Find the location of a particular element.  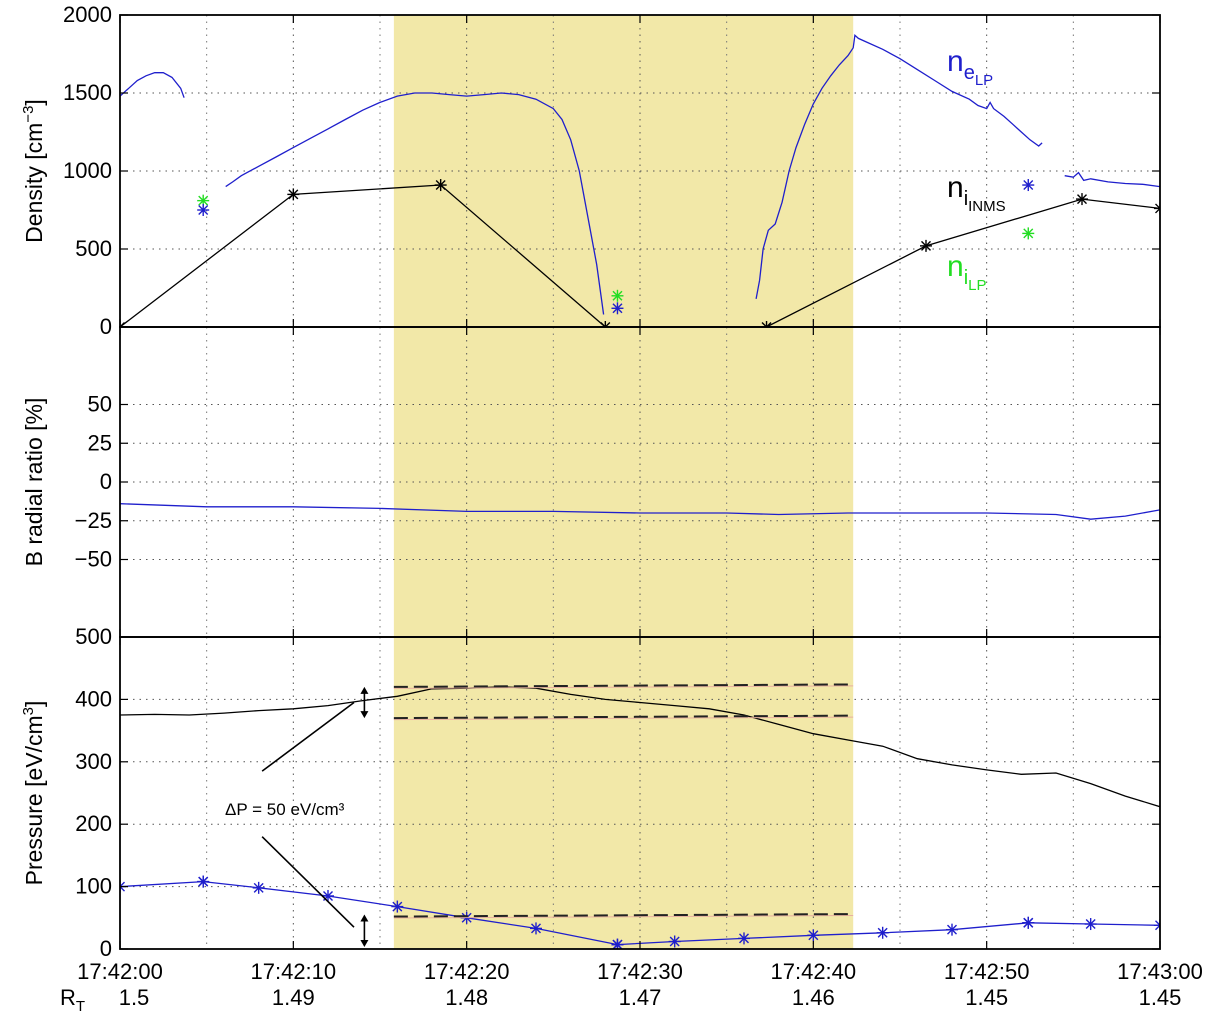

rt-tick-label: 1.47 is located at coordinates (640, 997).